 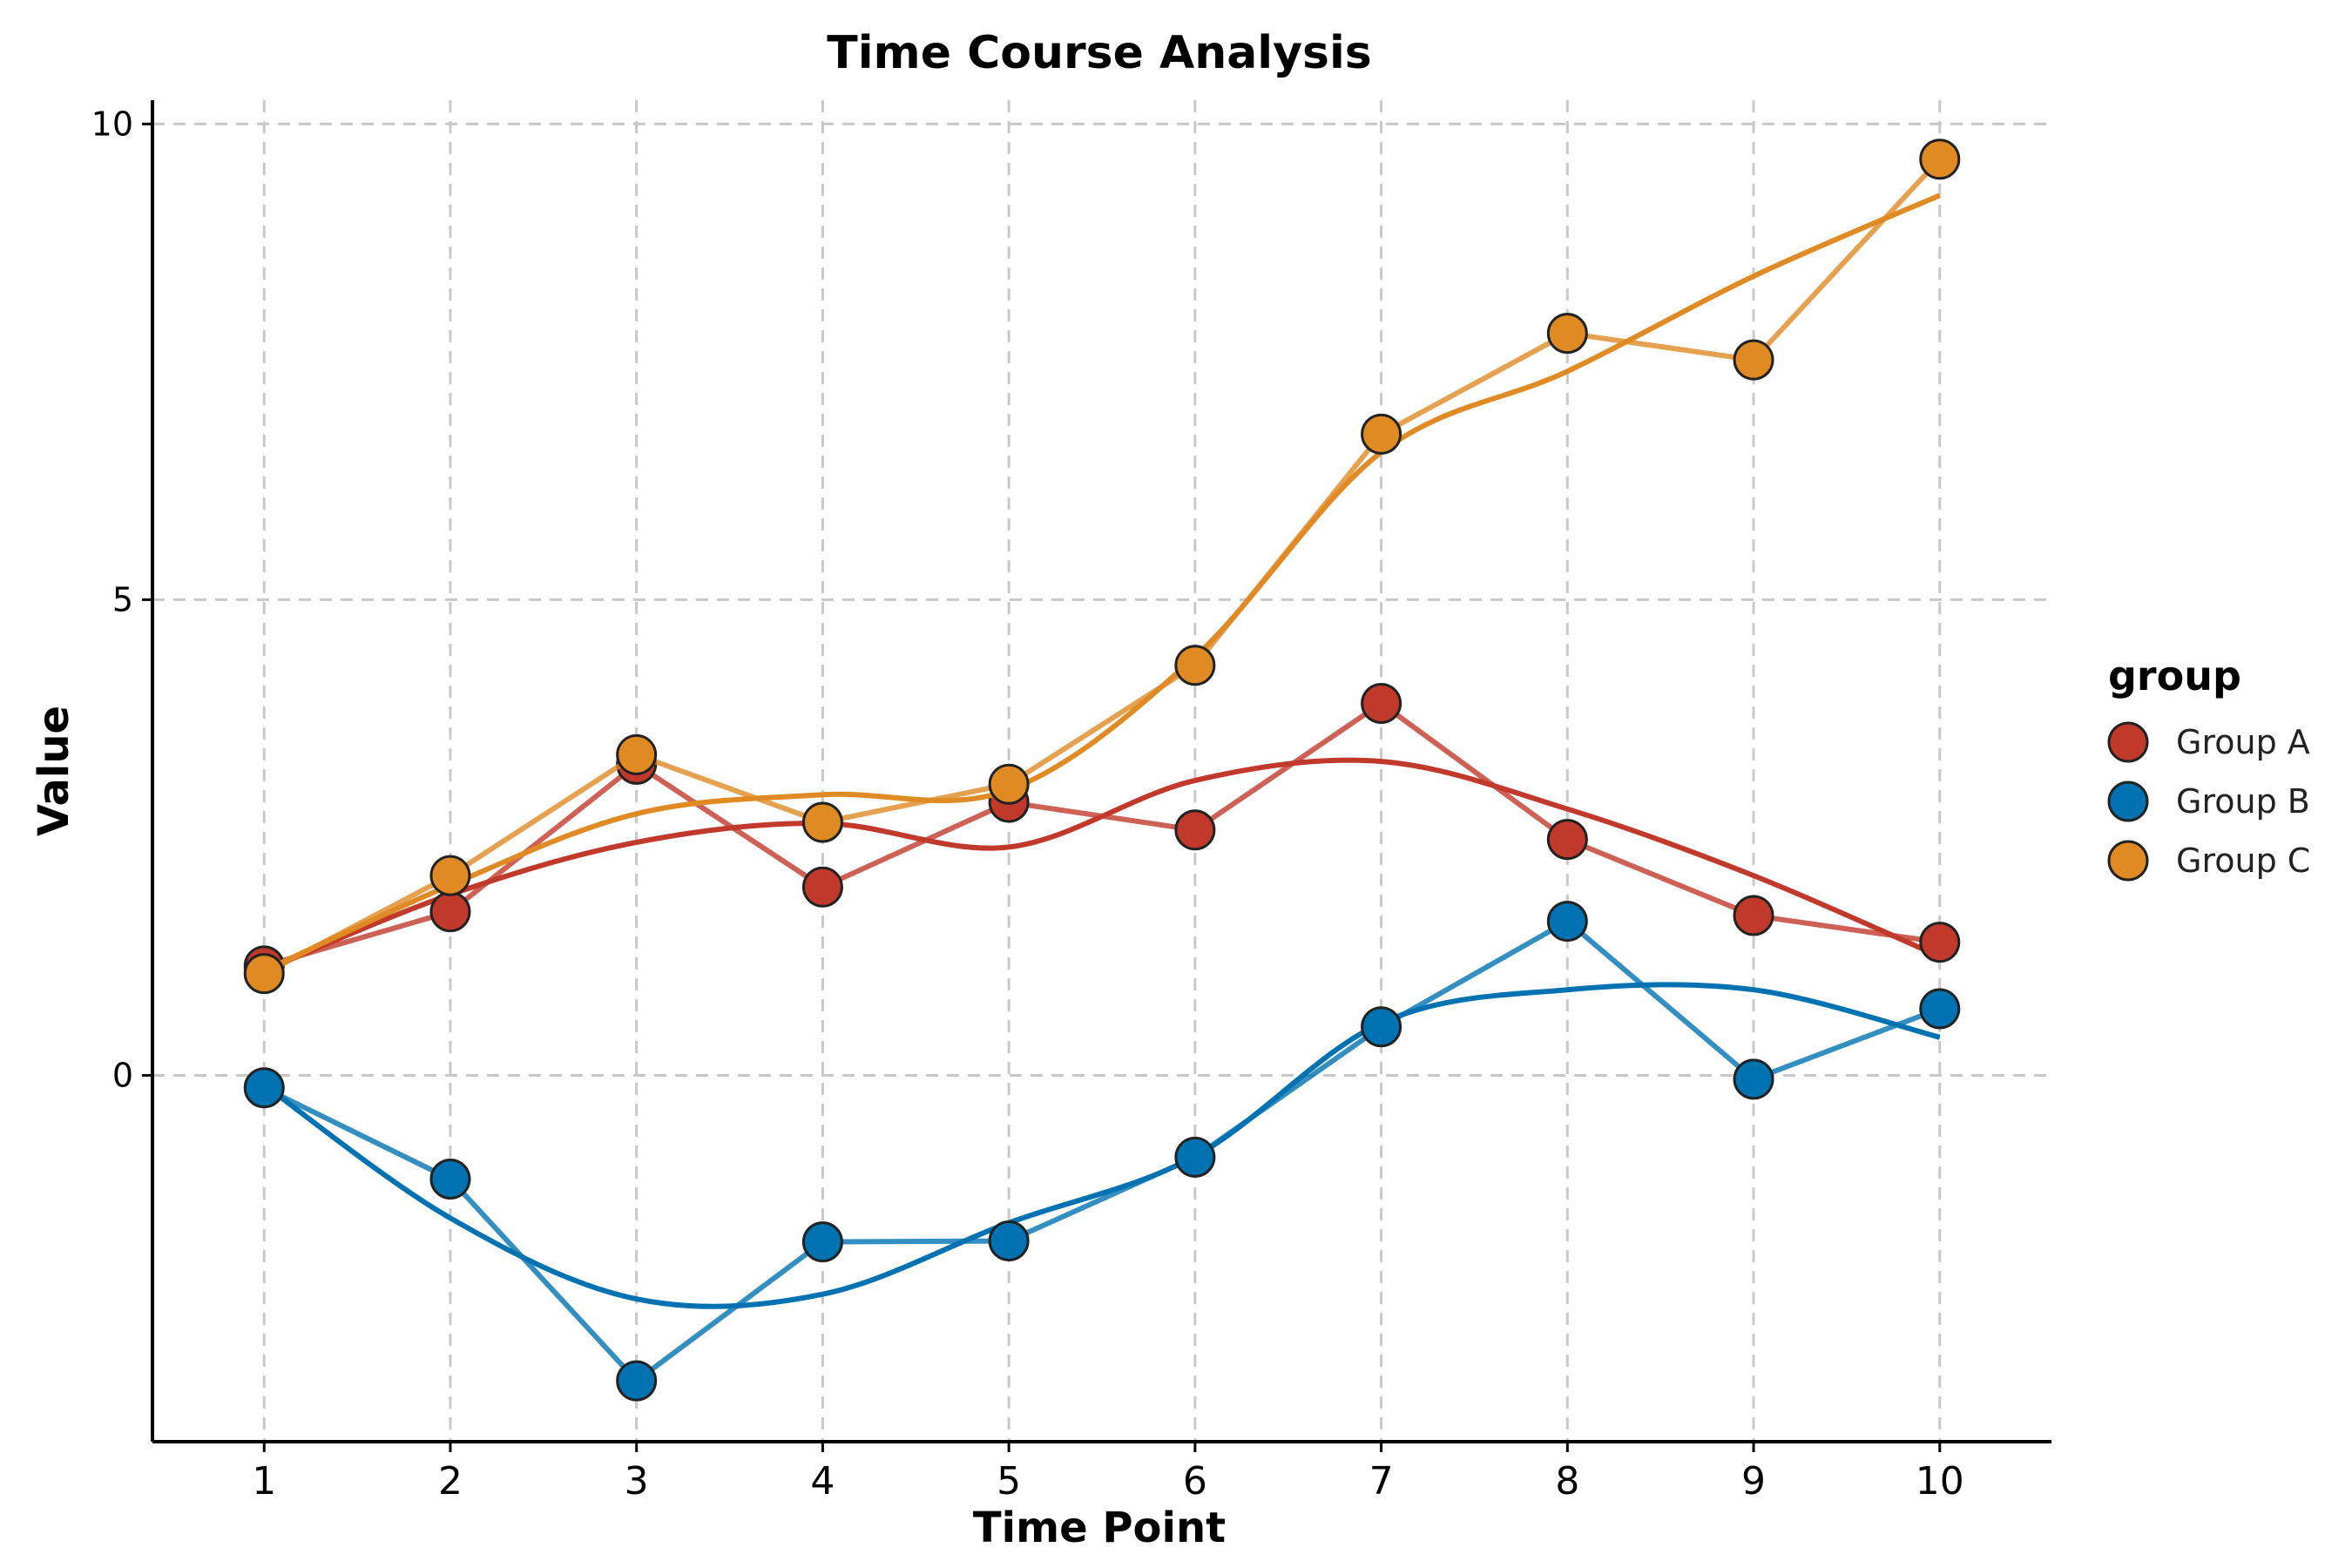 I want to click on legend-label-group-c: Group C, so click(x=2243, y=860).